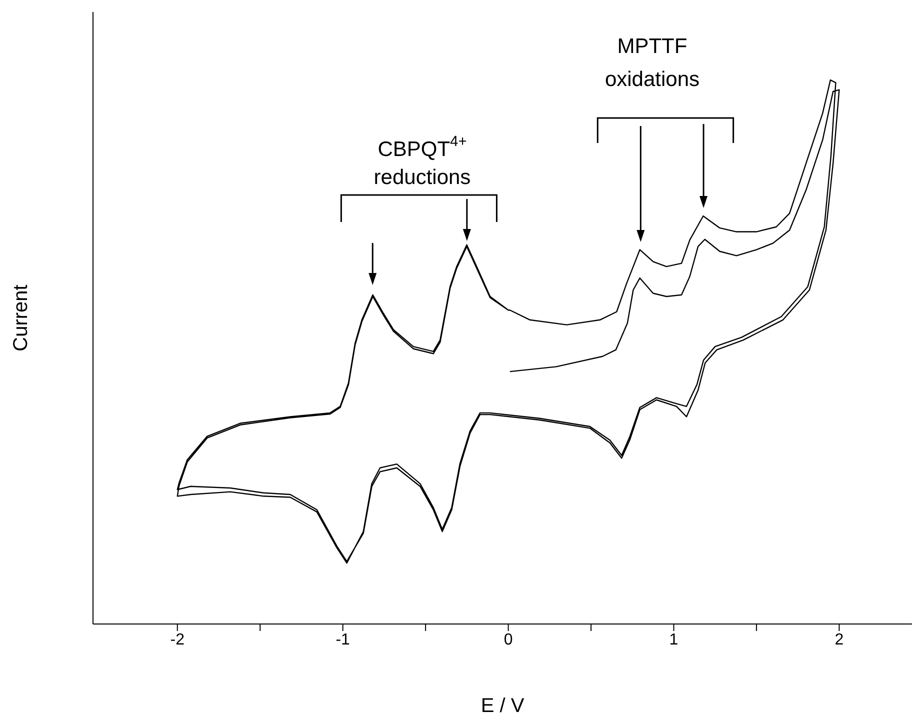 The height and width of the screenshot is (716, 914). What do you see at coordinates (422, 161) in the screenshot?
I see `annotation: CBPQT$^{4+}$ reductions` at bounding box center [422, 161].